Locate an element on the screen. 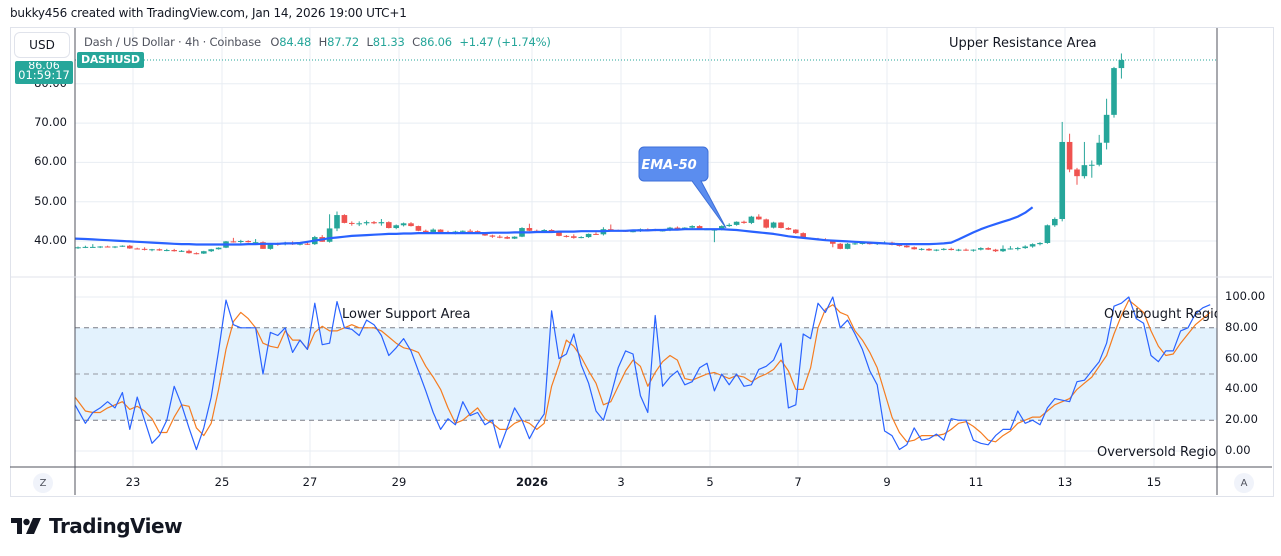 The width and height of the screenshot is (1281, 556). oscillator-axis-label: 60.00 is located at coordinates (1241, 357).